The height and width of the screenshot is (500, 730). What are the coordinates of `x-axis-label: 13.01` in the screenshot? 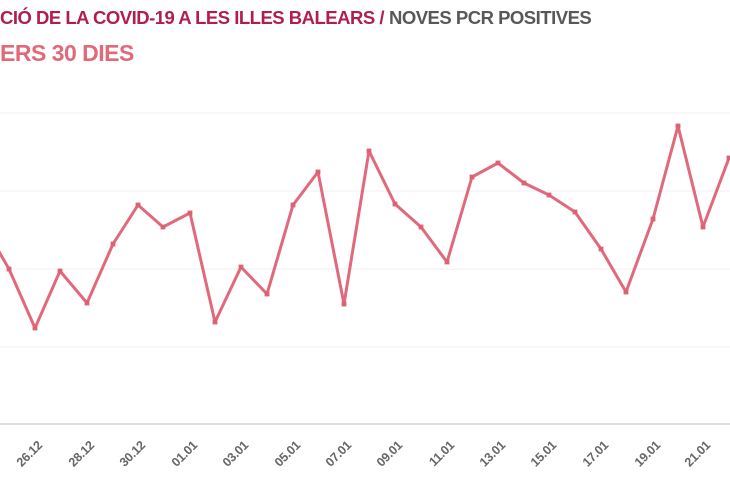 It's located at (492, 453).